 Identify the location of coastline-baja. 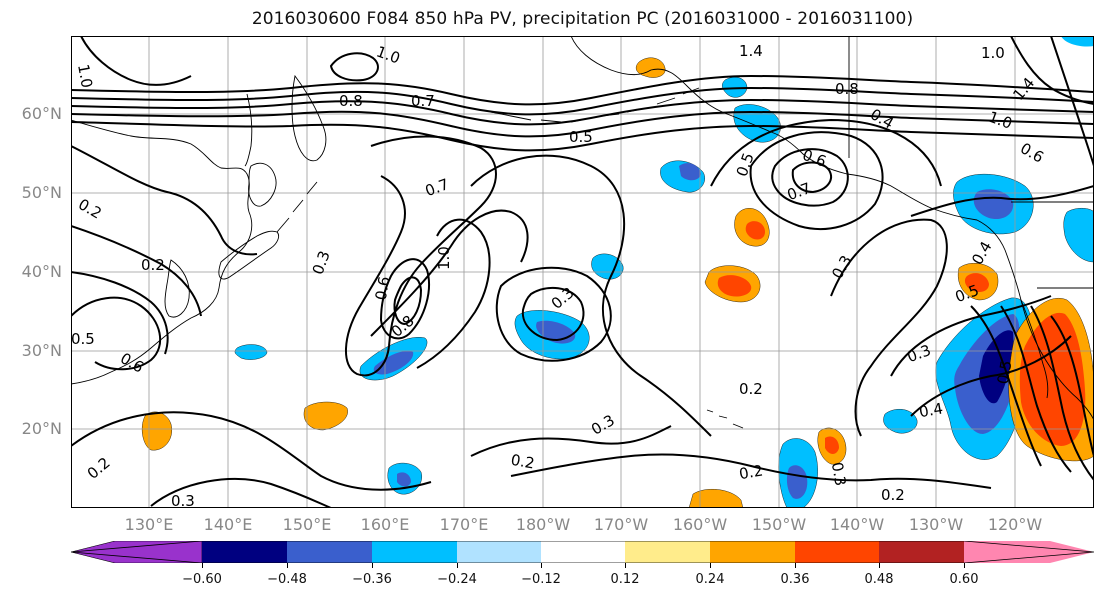
(1034, 349).